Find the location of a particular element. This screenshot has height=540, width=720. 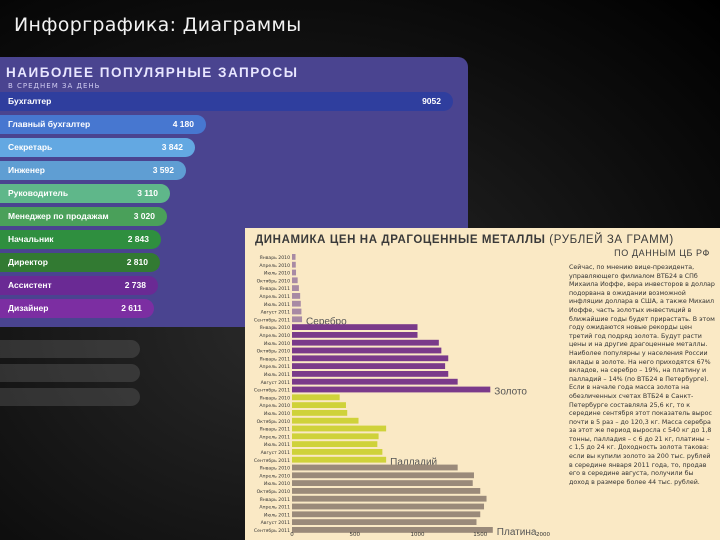

request-bar-value: 2 611 is located at coordinates (131, 308).